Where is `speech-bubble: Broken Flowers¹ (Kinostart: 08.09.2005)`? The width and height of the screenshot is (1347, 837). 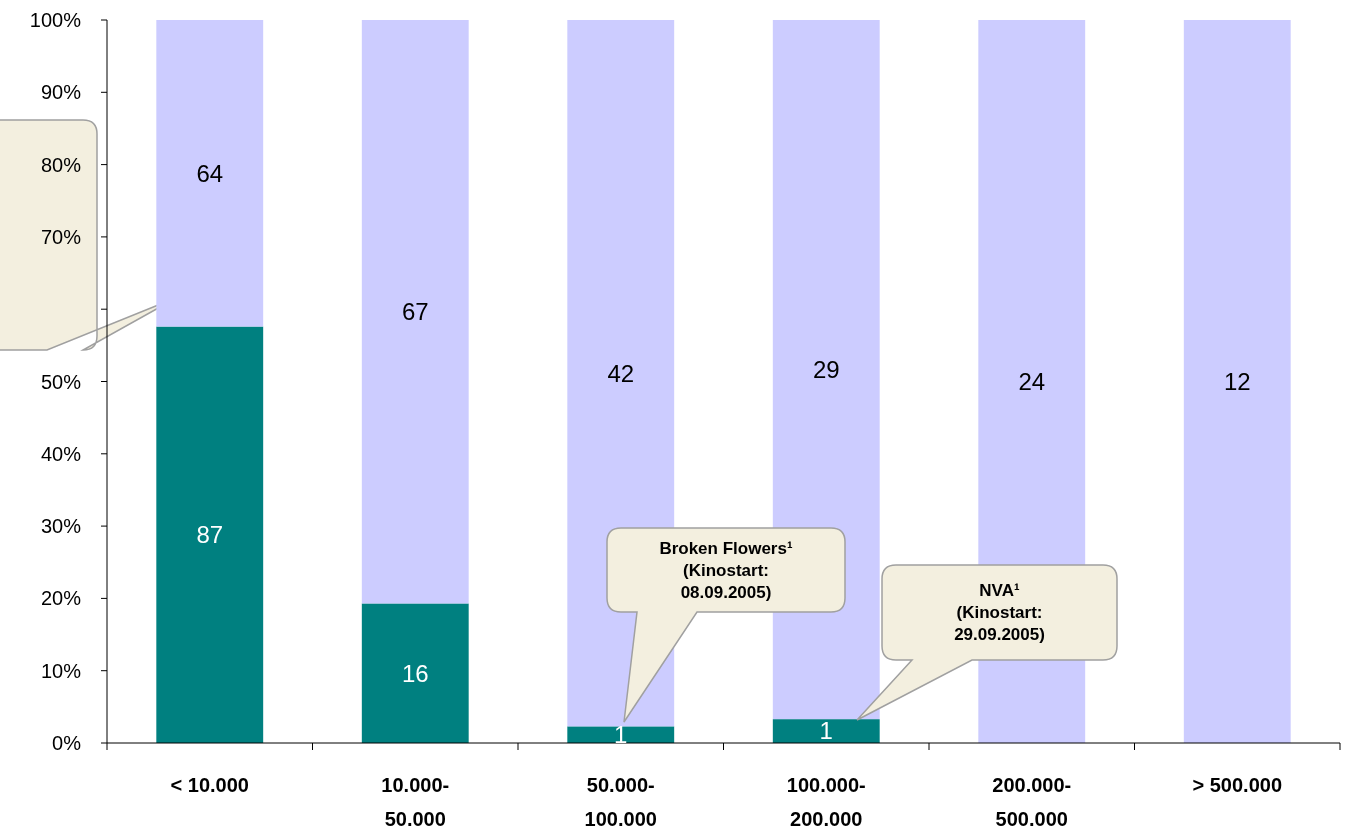 speech-bubble: Broken Flowers¹ (Kinostart: 08.09.2005) is located at coordinates (726, 625).